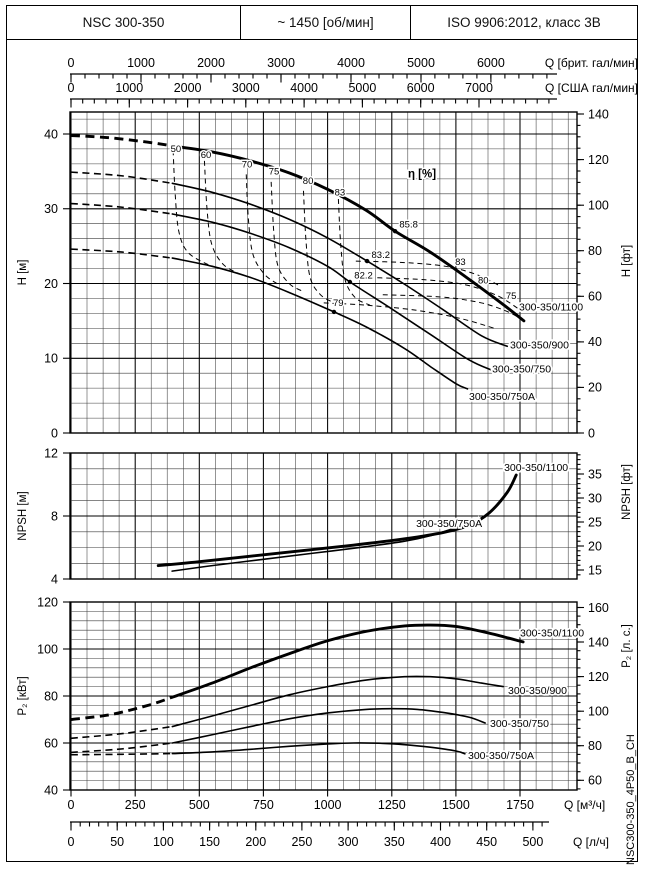 The width and height of the screenshot is (646, 869). Describe the element at coordinates (595, 570) in the screenshot. I see `tick-label: 15` at that location.